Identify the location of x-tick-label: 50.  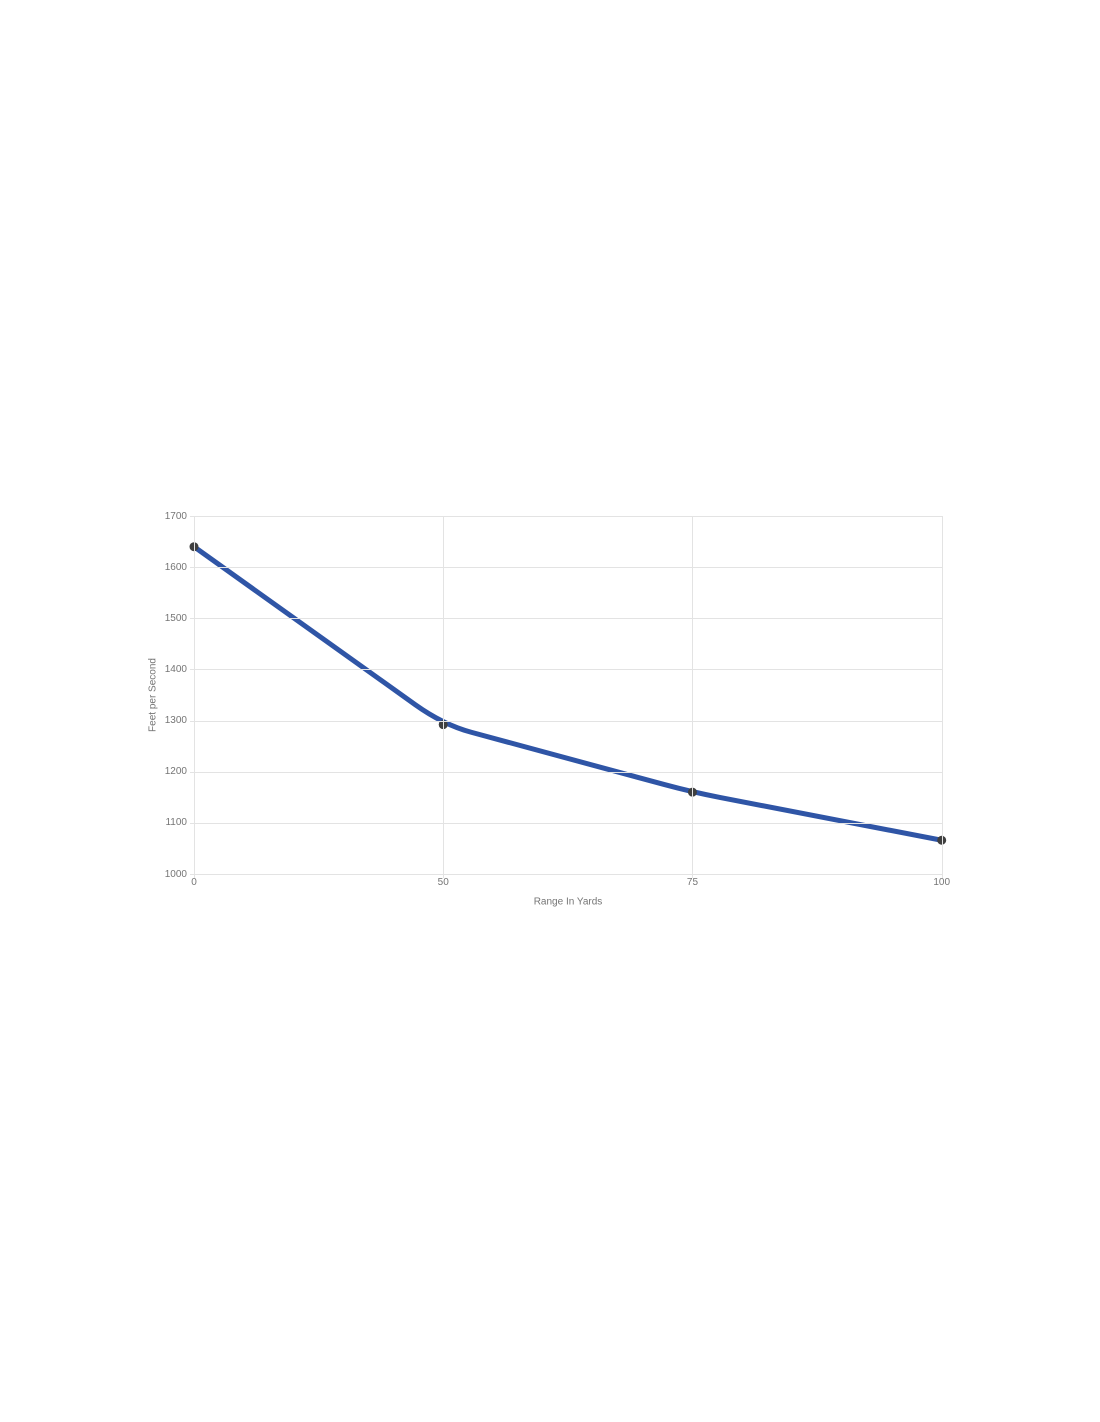
(443, 882).